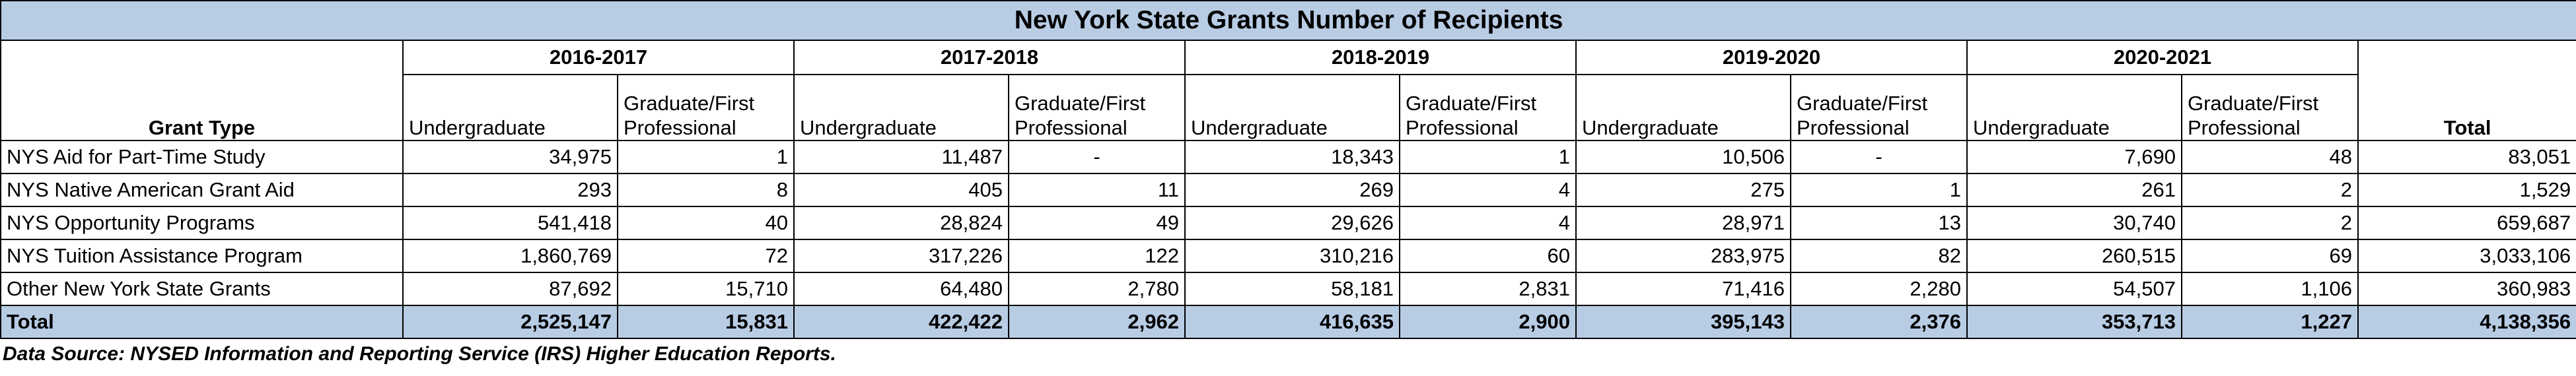  I want to click on total-cell: 422,422, so click(901, 322).